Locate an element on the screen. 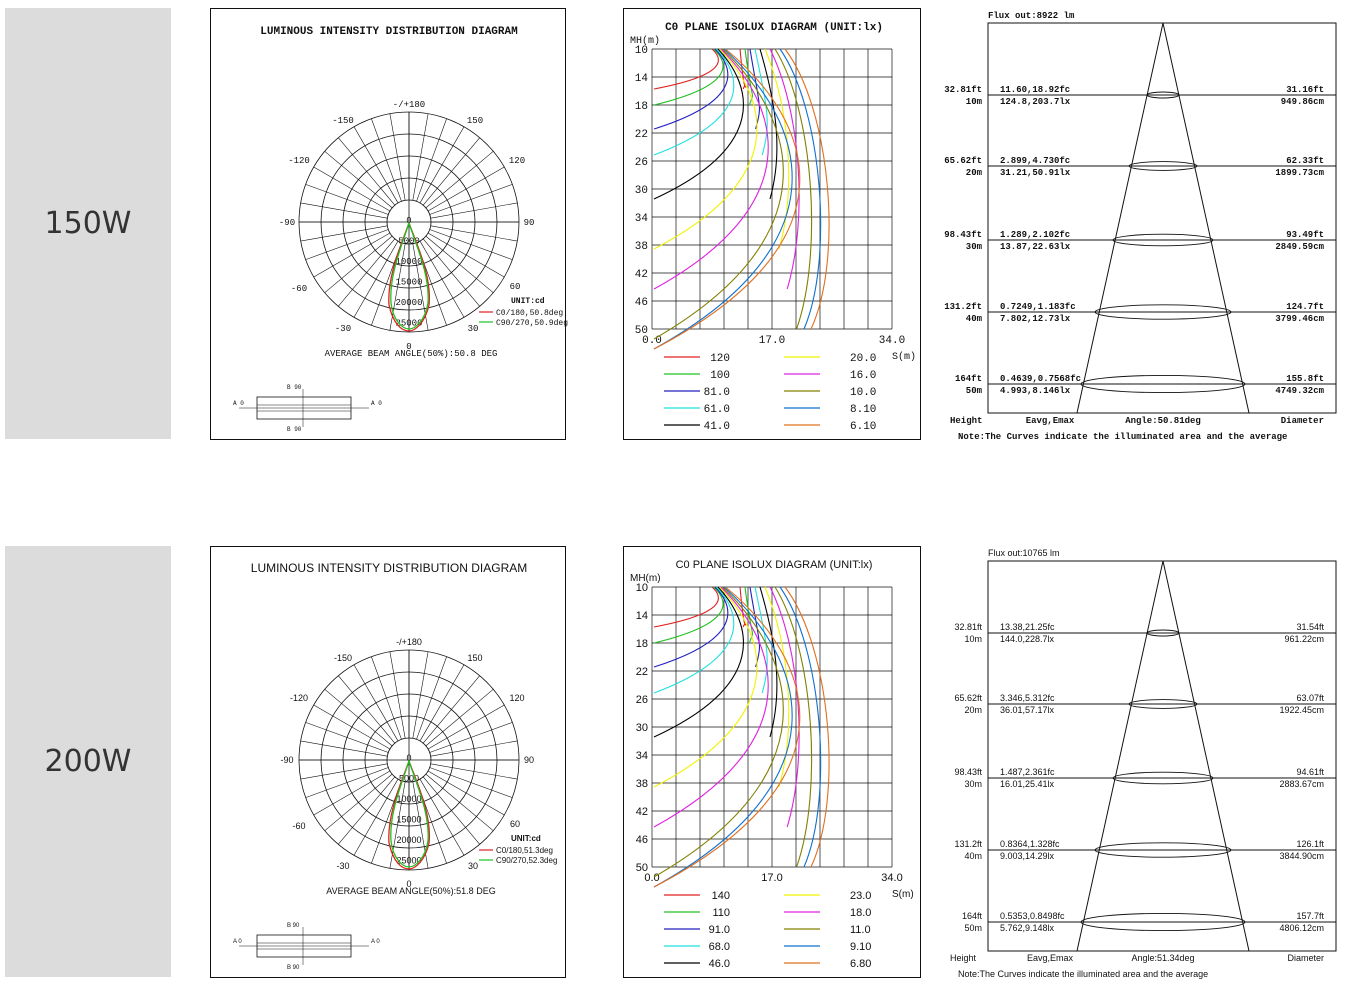  isolux-y-tick: 42 is located at coordinates (641, 275).